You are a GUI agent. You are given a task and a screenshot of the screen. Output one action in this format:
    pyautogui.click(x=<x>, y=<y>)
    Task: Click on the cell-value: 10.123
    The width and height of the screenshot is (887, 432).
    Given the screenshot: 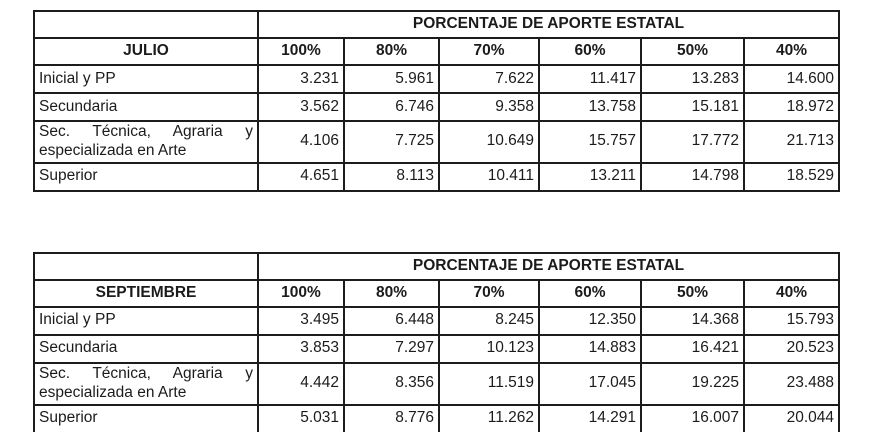 What is the action you would take?
    pyautogui.click(x=489, y=348)
    